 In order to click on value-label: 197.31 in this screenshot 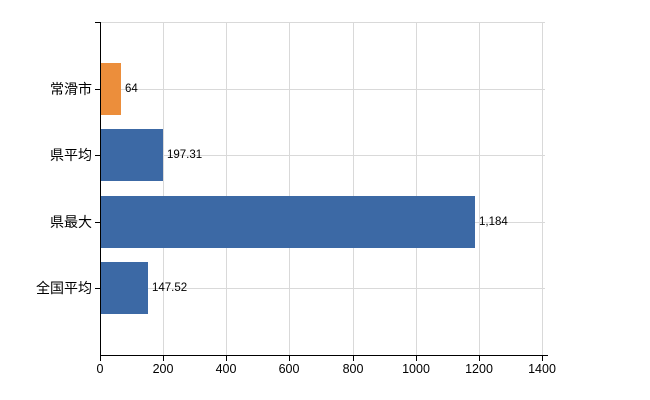, I will do `click(185, 155)`.